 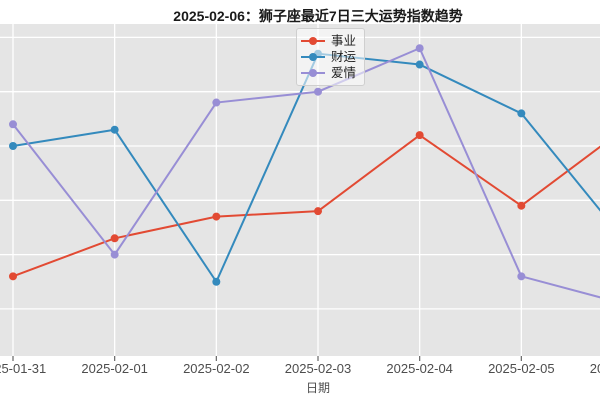 What do you see at coordinates (521, 276) in the screenshot?
I see `data-point-爱情-5` at bounding box center [521, 276].